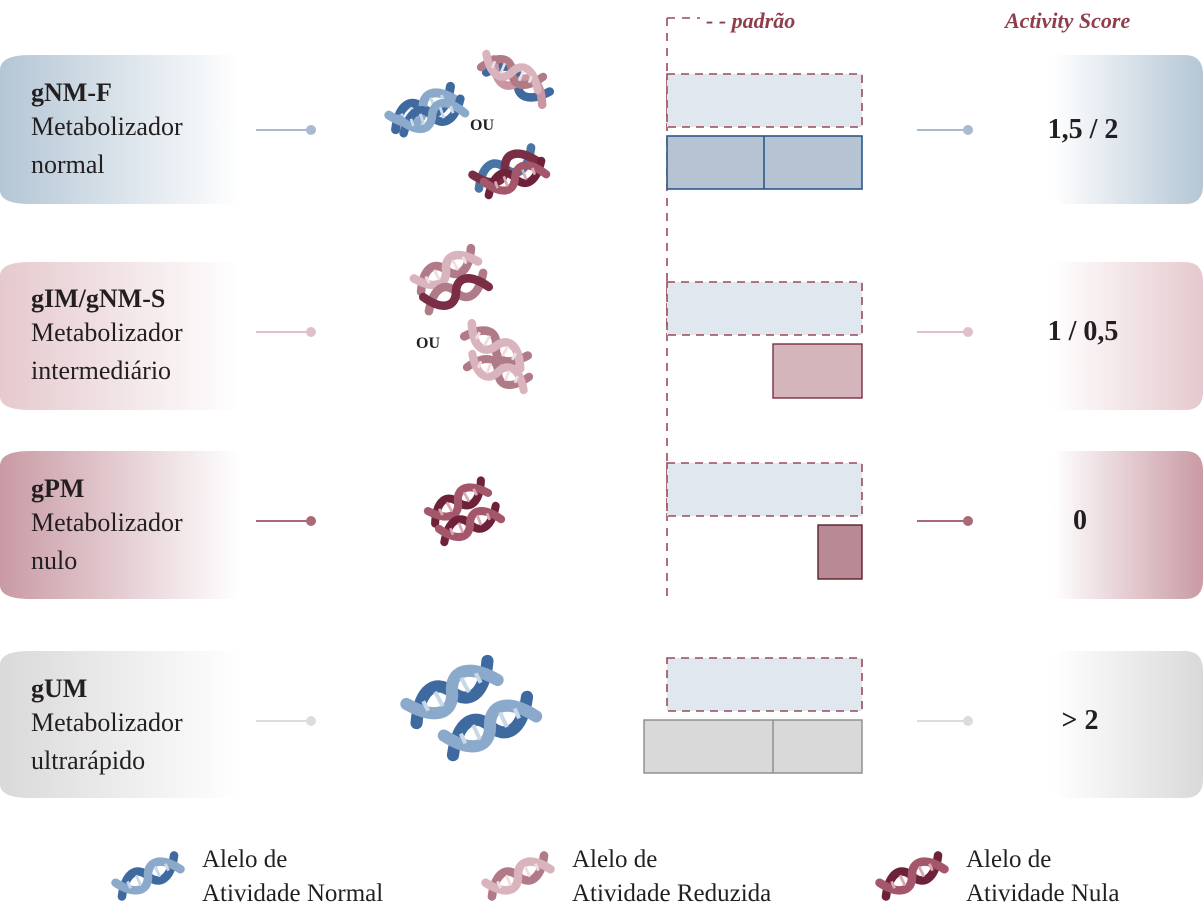 The width and height of the screenshot is (1203, 911). What do you see at coordinates (68, 164) in the screenshot?
I see `phenotype-line2: normal` at bounding box center [68, 164].